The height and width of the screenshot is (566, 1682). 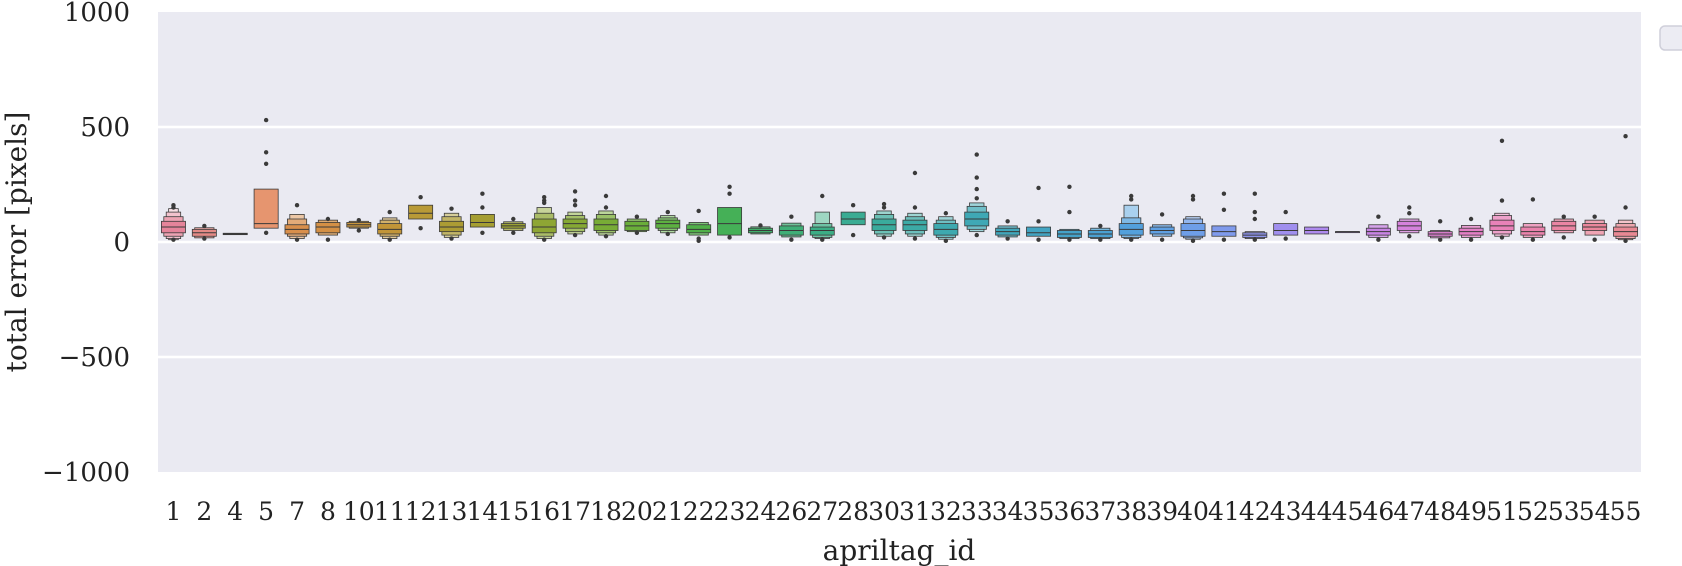 I want to click on x-tick-label: 48, so click(x=1440, y=511).